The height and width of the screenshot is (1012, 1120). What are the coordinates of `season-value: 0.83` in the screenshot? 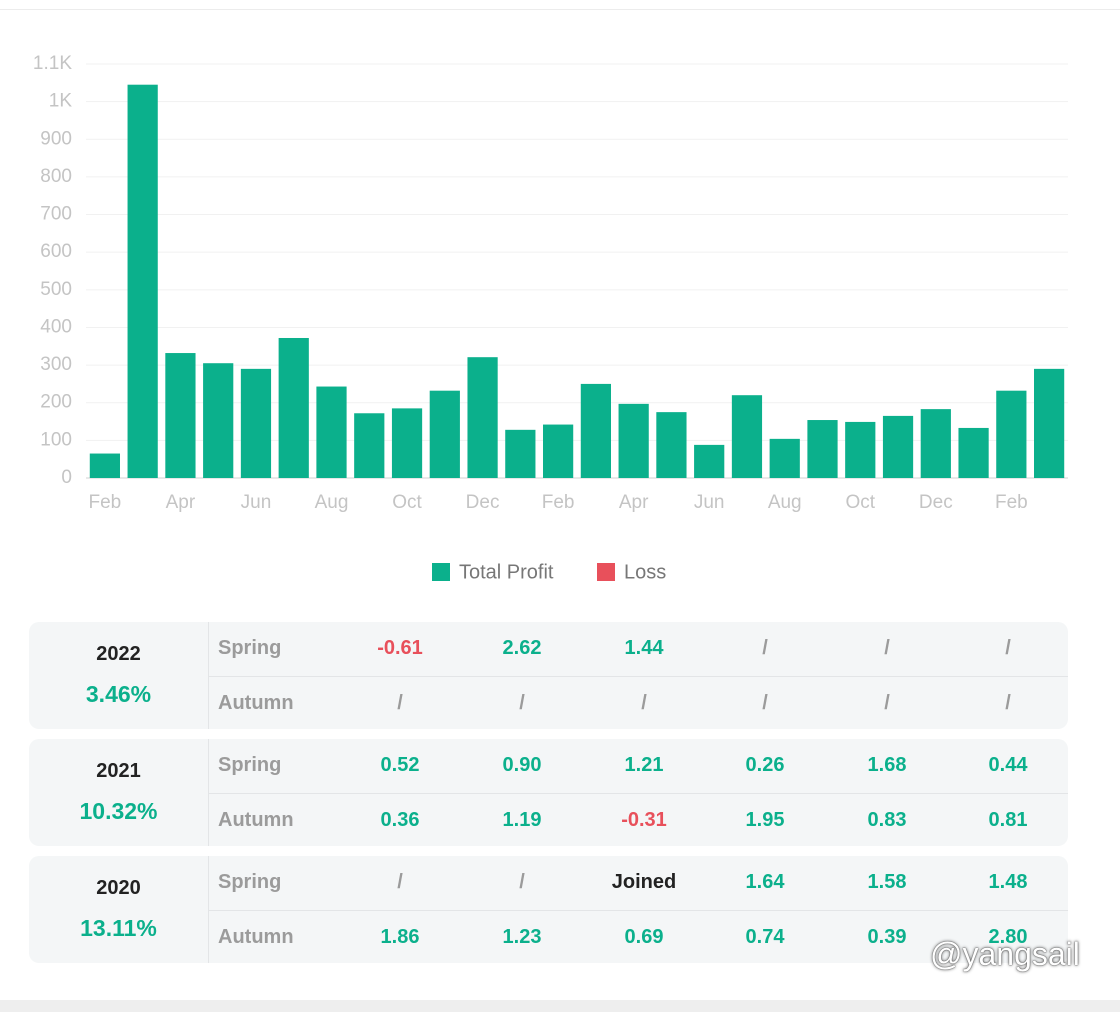 It's located at (887, 820).